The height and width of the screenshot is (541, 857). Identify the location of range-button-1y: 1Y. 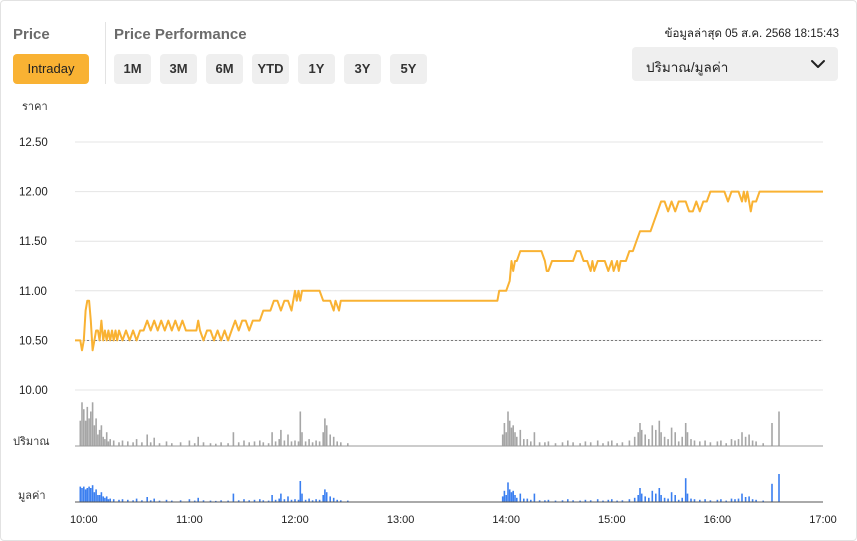
(316, 69).